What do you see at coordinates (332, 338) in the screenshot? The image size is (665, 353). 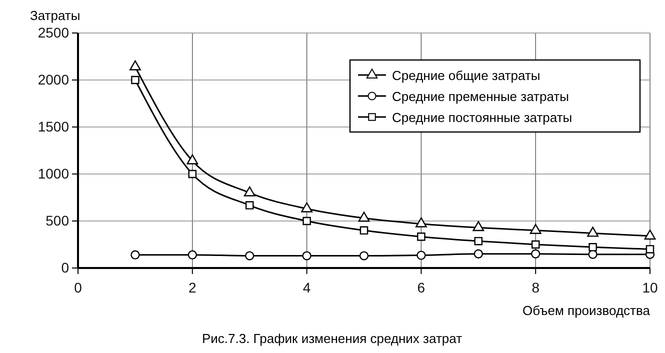 I see `text: Рис.7.3. График изменения средних затрат` at bounding box center [332, 338].